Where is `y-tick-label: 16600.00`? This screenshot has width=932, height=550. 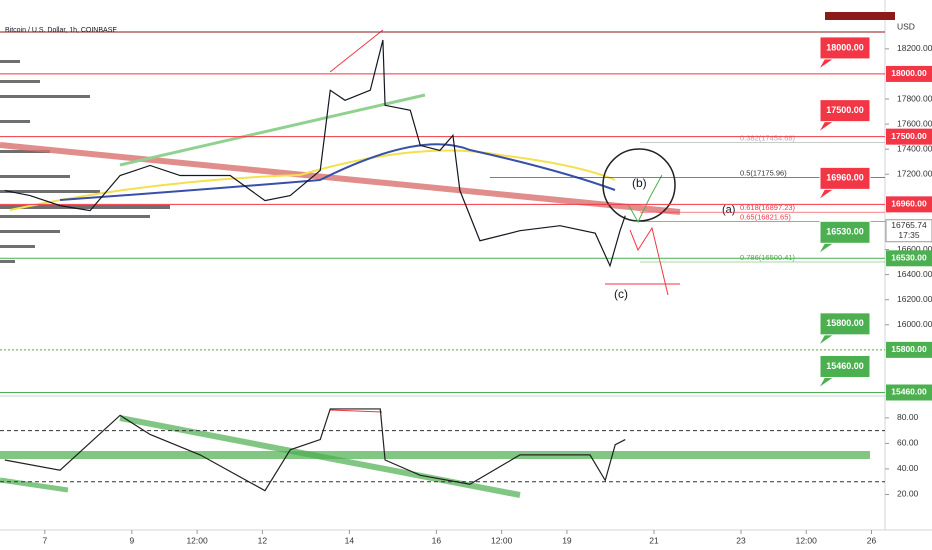 y-tick-label: 16600.00 is located at coordinates (914, 249).